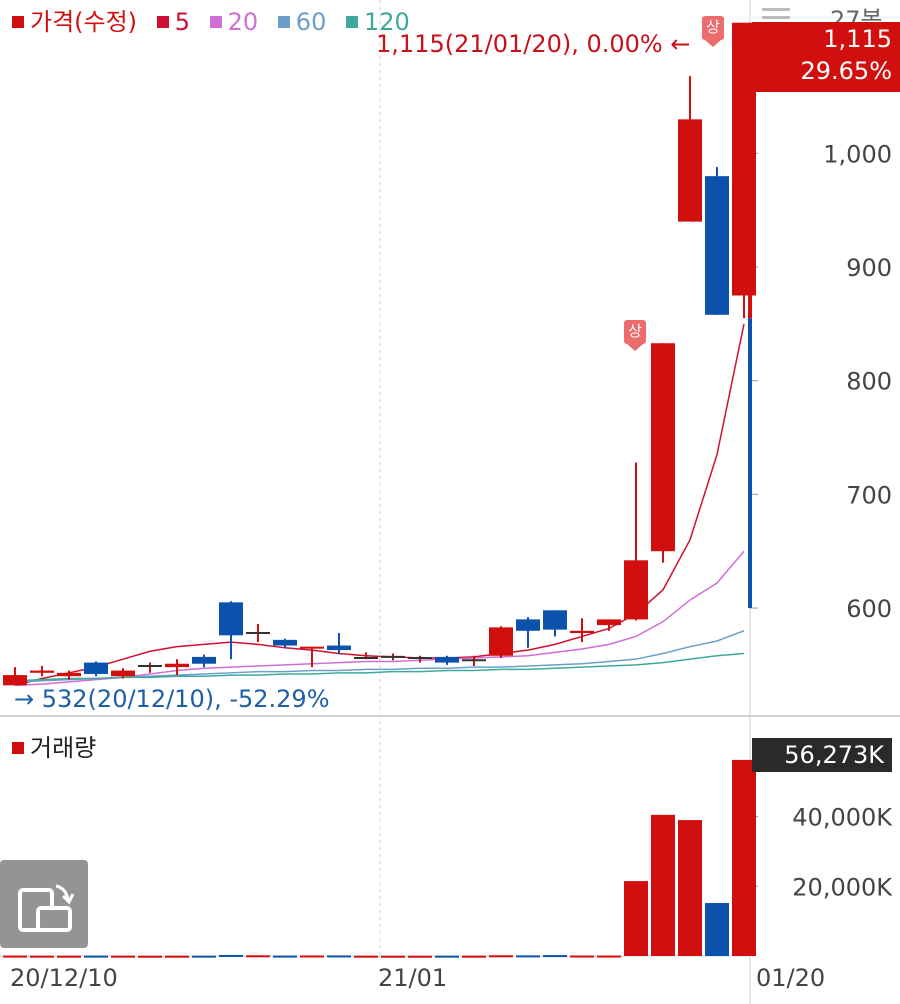  What do you see at coordinates (305, 22) in the screenshot?
I see `legend-ma60: 60` at bounding box center [305, 22].